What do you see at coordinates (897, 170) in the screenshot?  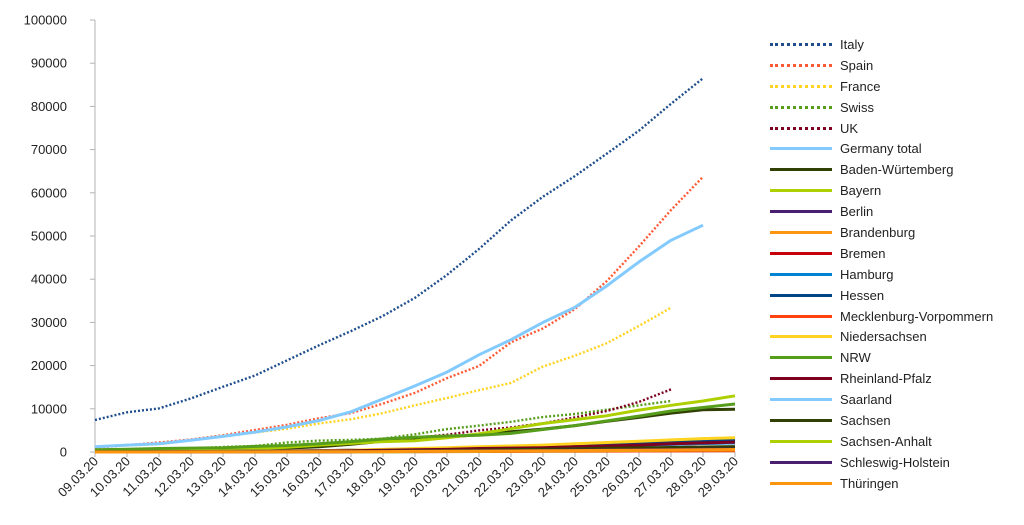 I see `legend-label: Baden-Würtemberg` at bounding box center [897, 170].